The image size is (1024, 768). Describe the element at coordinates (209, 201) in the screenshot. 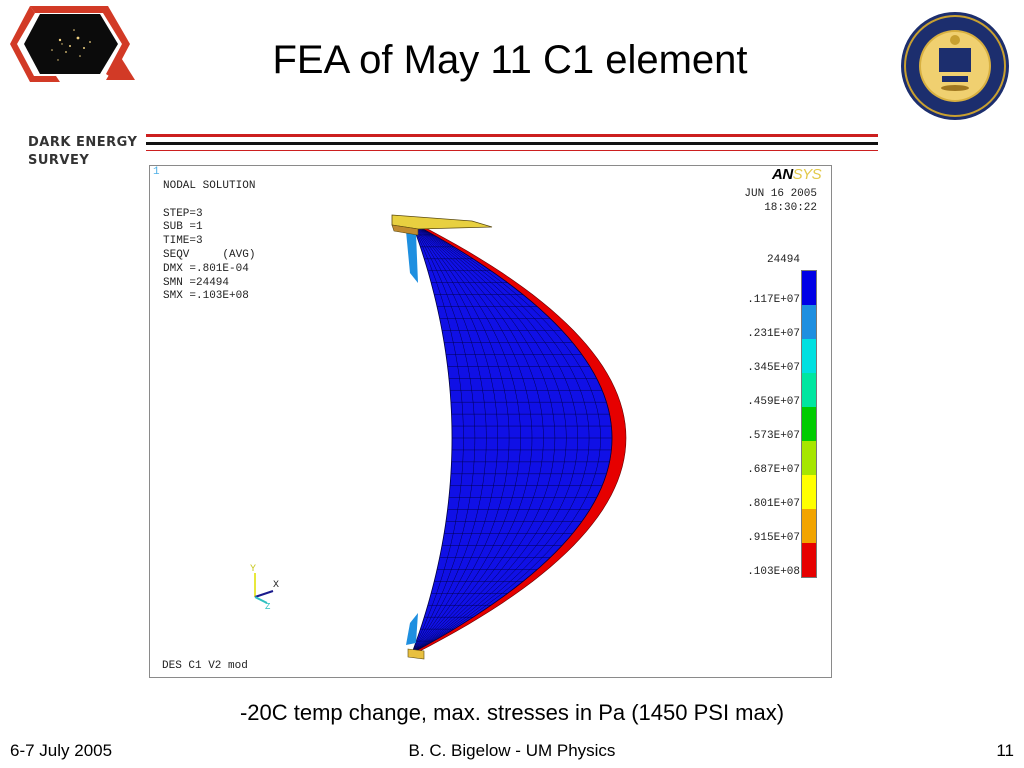

I see `solution-info-line` at that location.